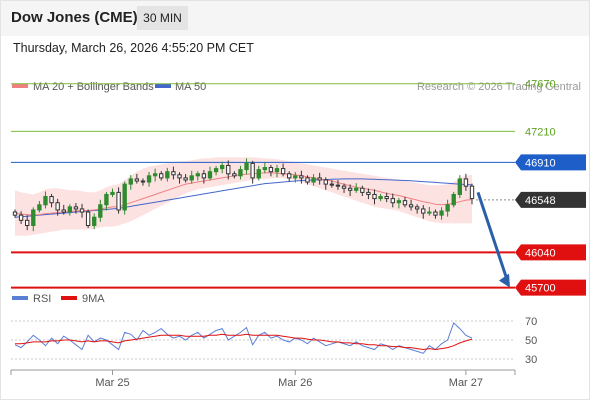 The width and height of the screenshot is (590, 400). I want to click on ma50-legend-swatch, so click(163, 86).